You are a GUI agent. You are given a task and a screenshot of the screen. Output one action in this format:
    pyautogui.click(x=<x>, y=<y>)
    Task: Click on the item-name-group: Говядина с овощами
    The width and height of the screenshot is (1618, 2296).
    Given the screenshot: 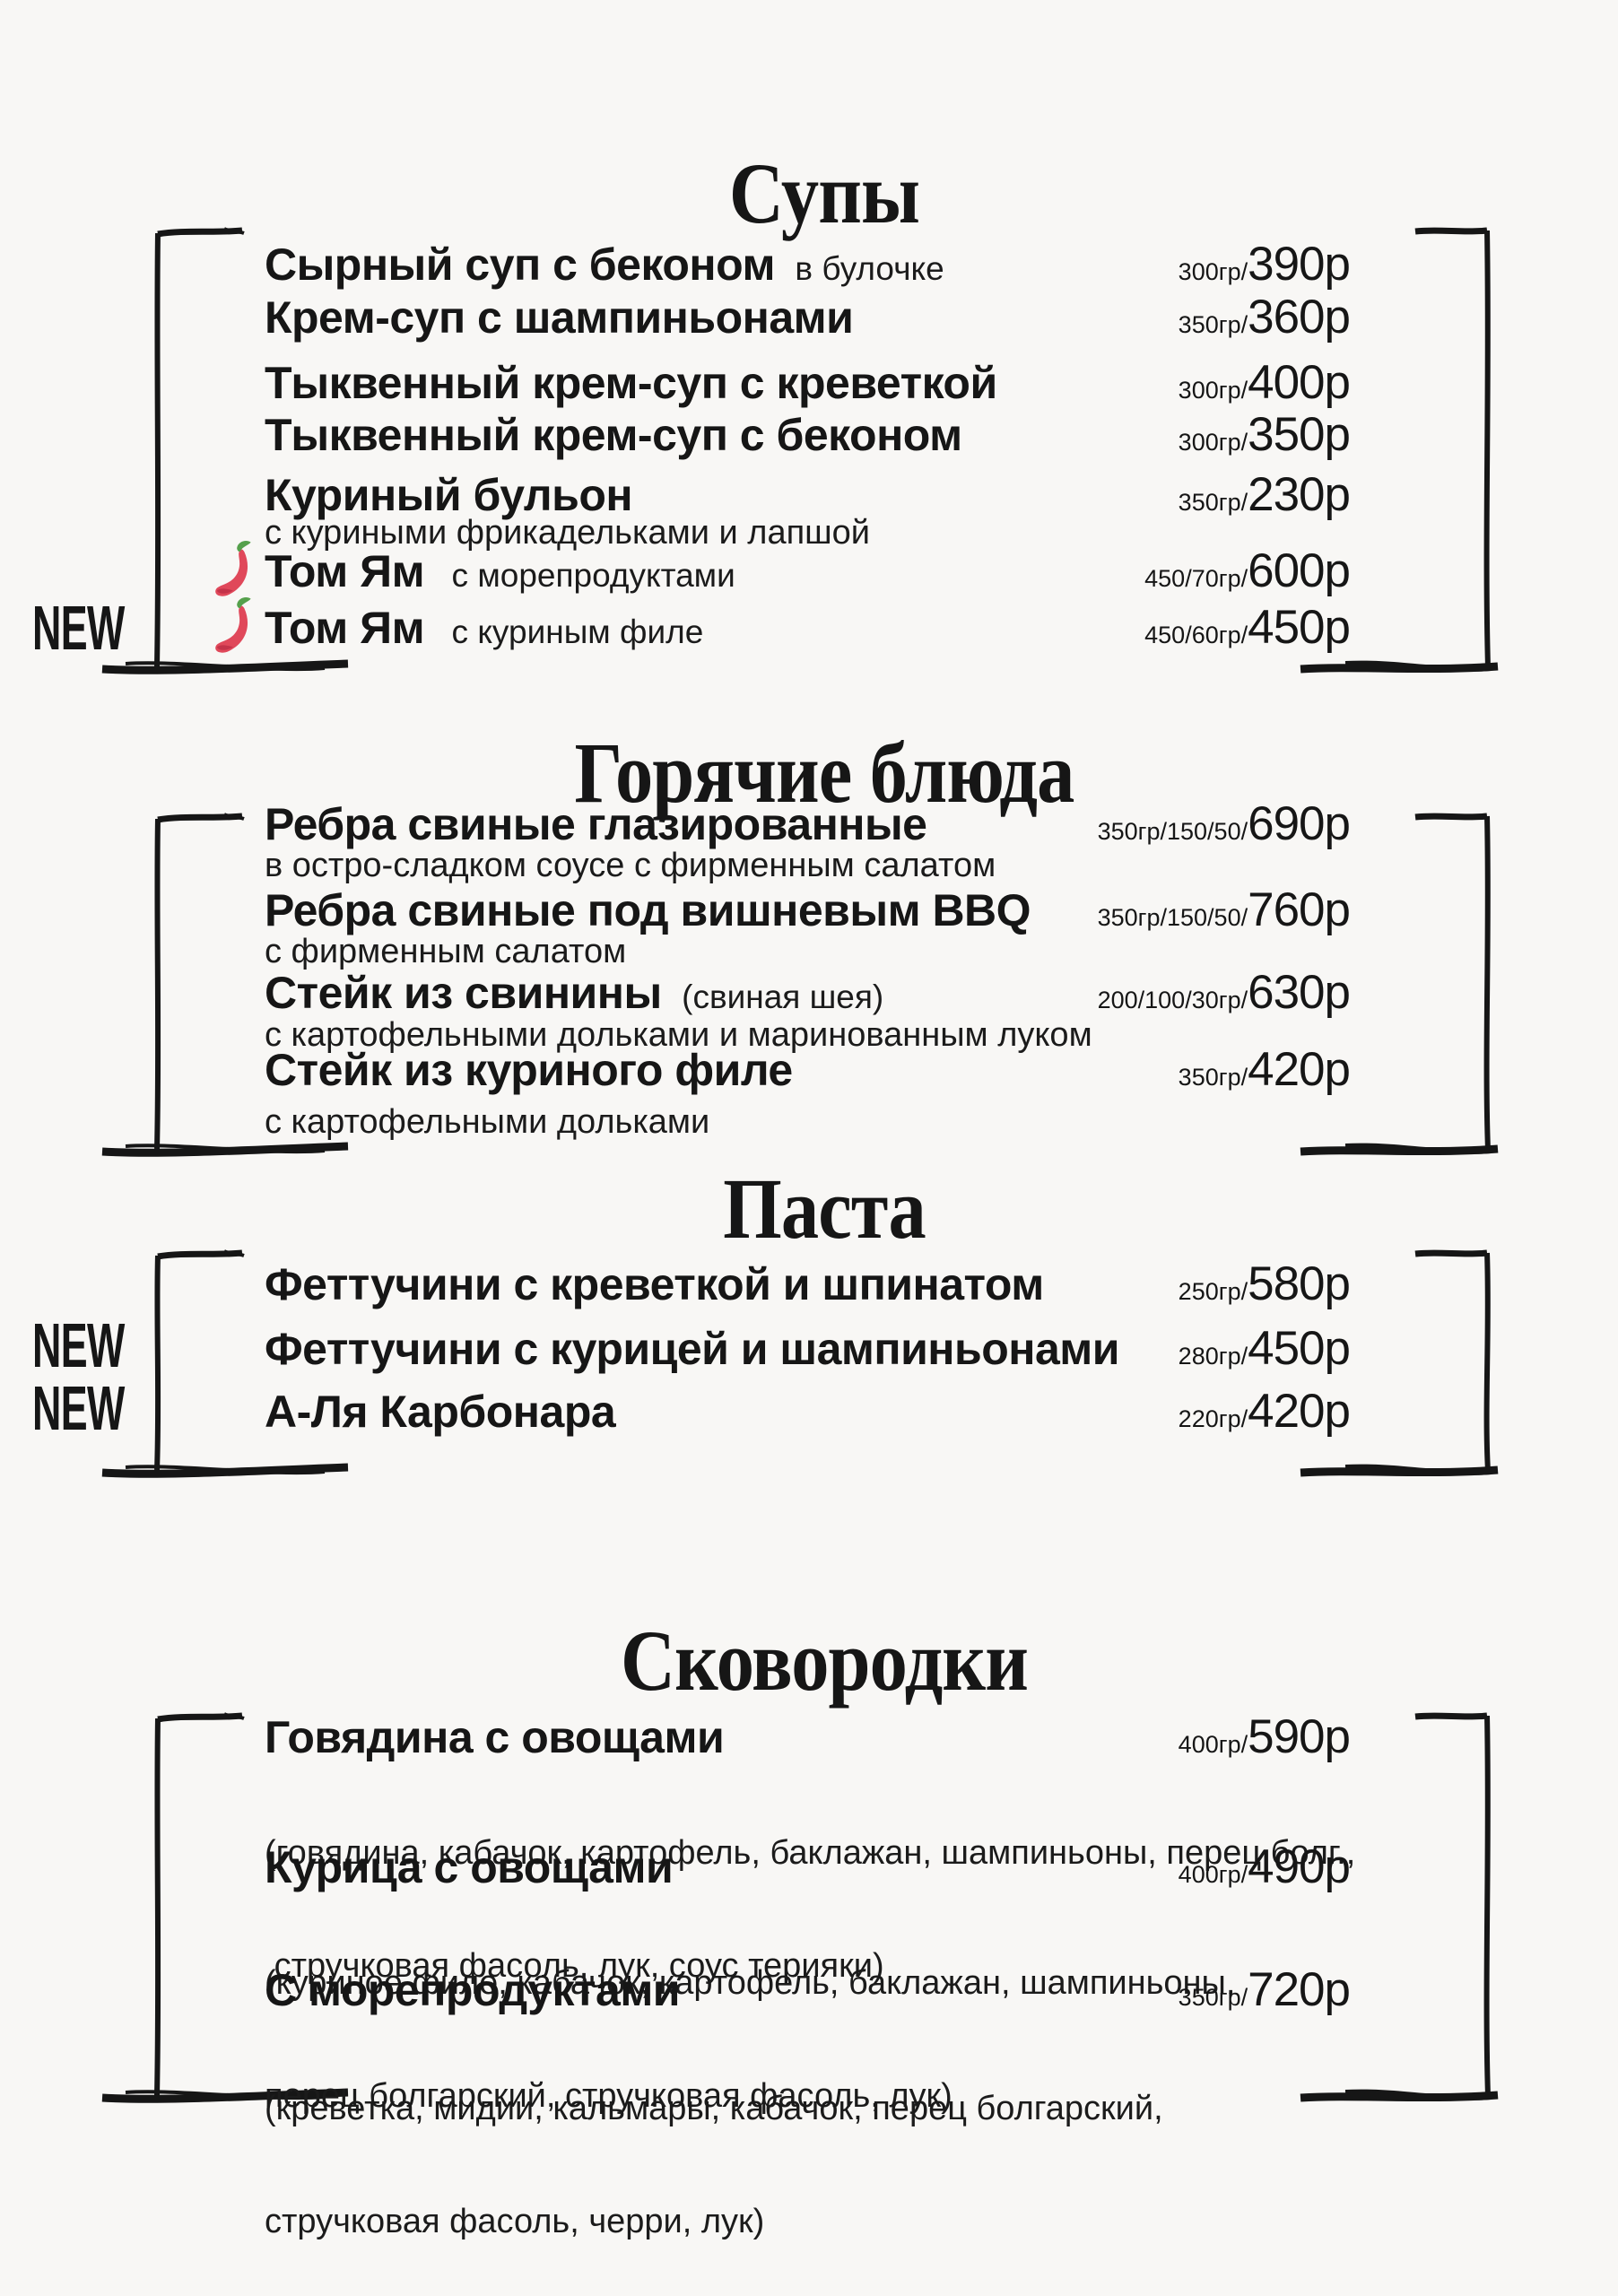 What is the action you would take?
    pyautogui.click(x=495, y=1737)
    